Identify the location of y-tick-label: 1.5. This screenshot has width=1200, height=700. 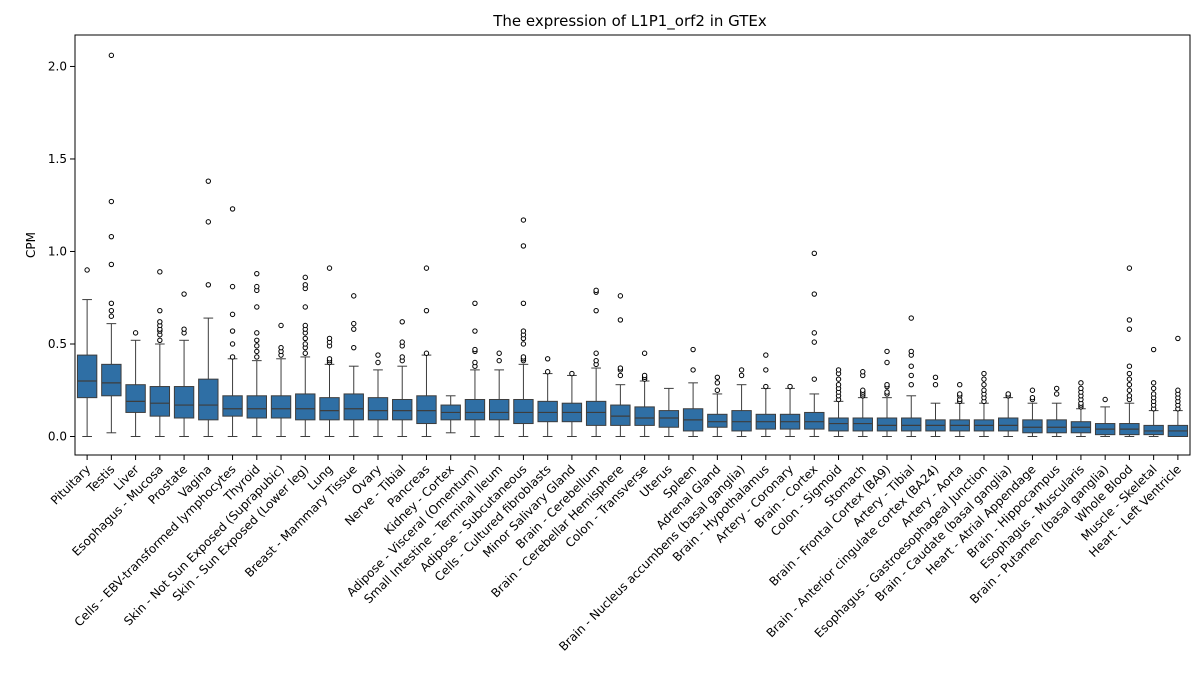
(57, 159).